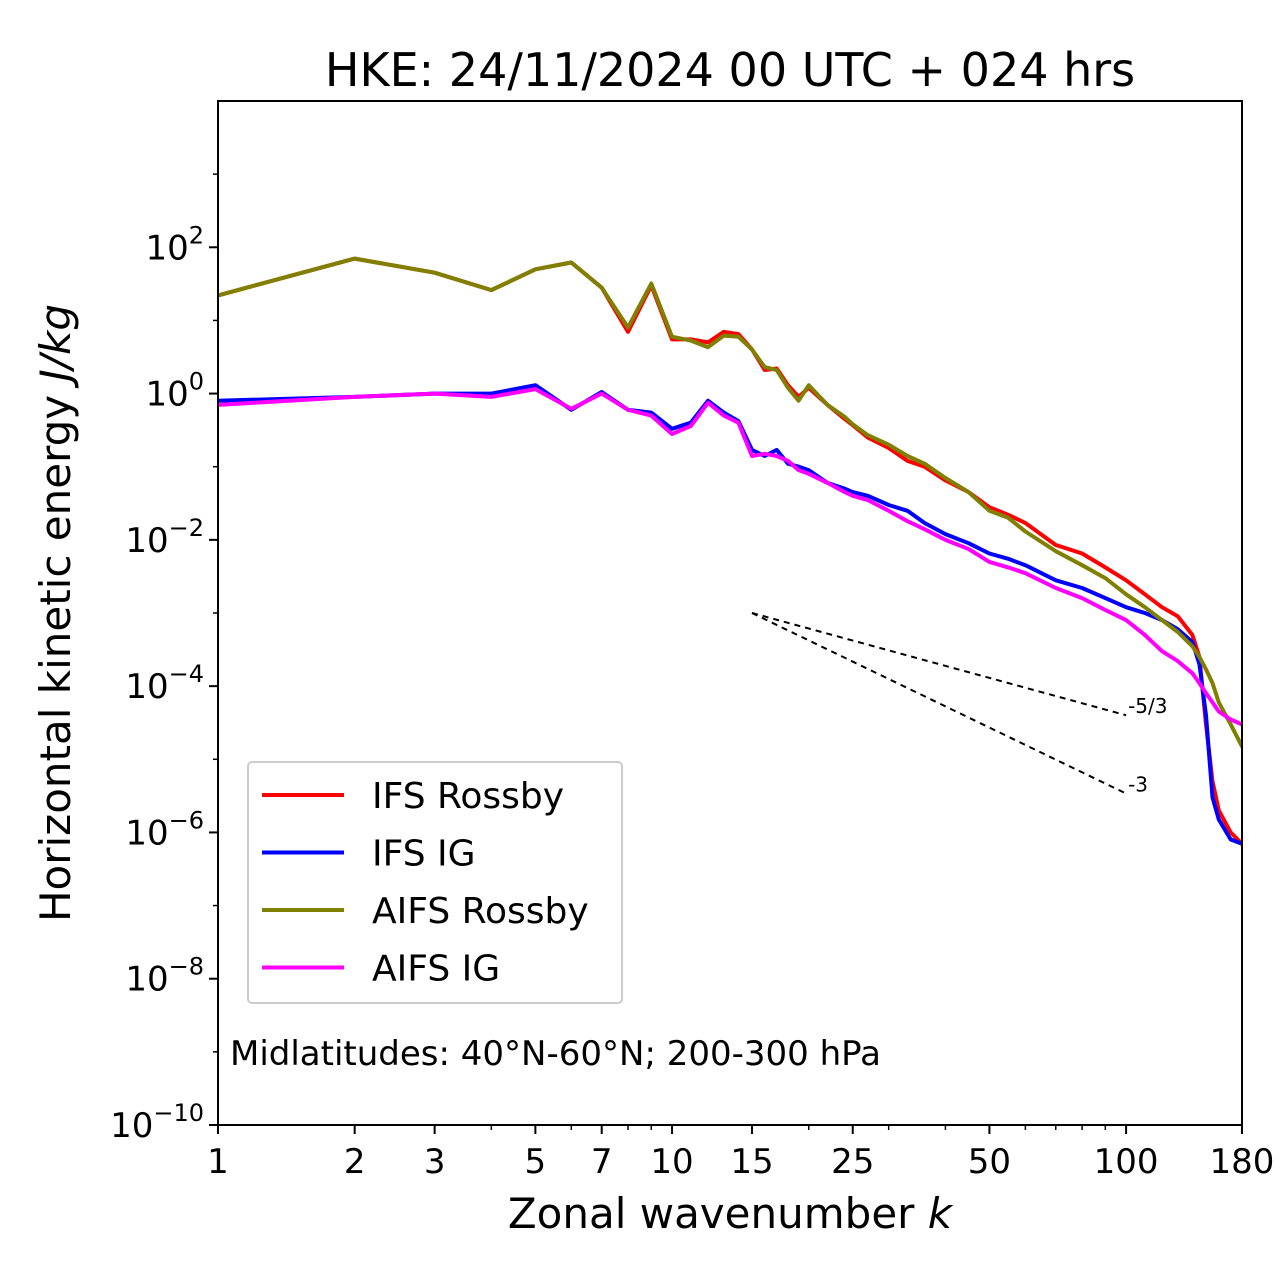 This screenshot has height=1288, width=1280. Describe the element at coordinates (1147, 706) in the screenshot. I see `reference-line-label-1: -5/3` at that location.